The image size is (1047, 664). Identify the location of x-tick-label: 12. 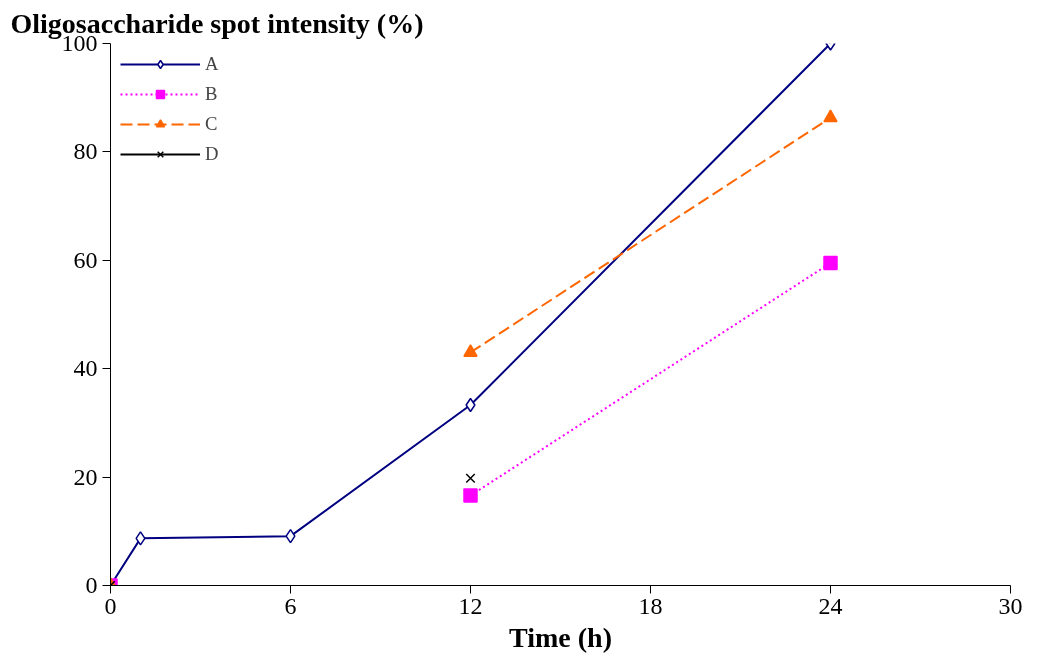
(470, 605).